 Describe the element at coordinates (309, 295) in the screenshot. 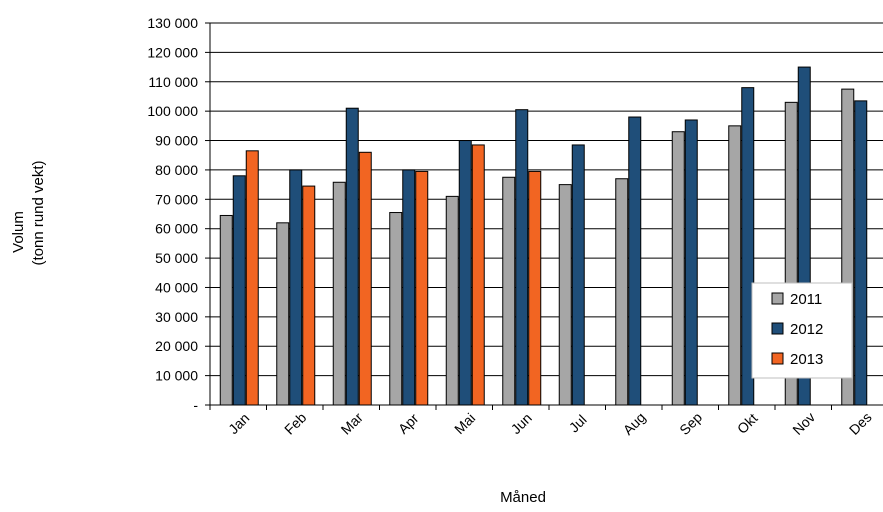

I see `bar-2013-Feb` at that location.